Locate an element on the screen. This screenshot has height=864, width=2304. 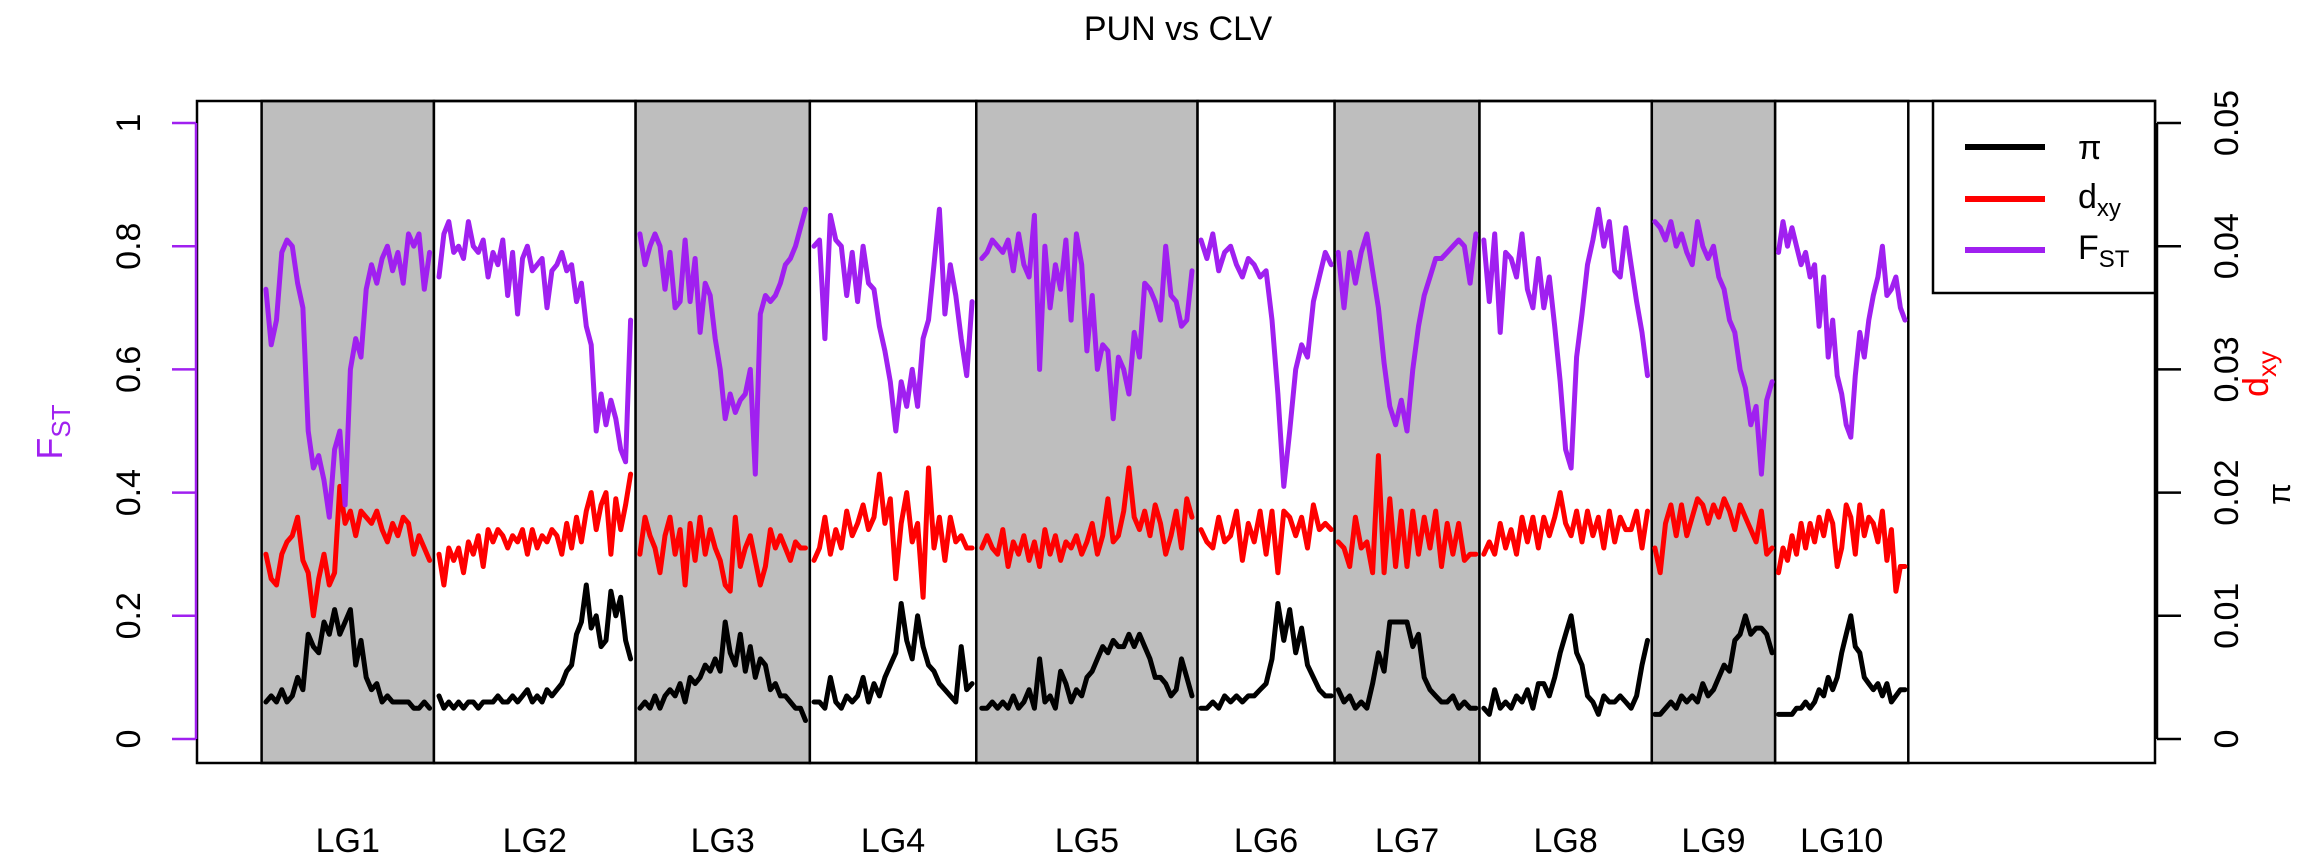
pi-series-lg5 is located at coordinates (1087, 671).